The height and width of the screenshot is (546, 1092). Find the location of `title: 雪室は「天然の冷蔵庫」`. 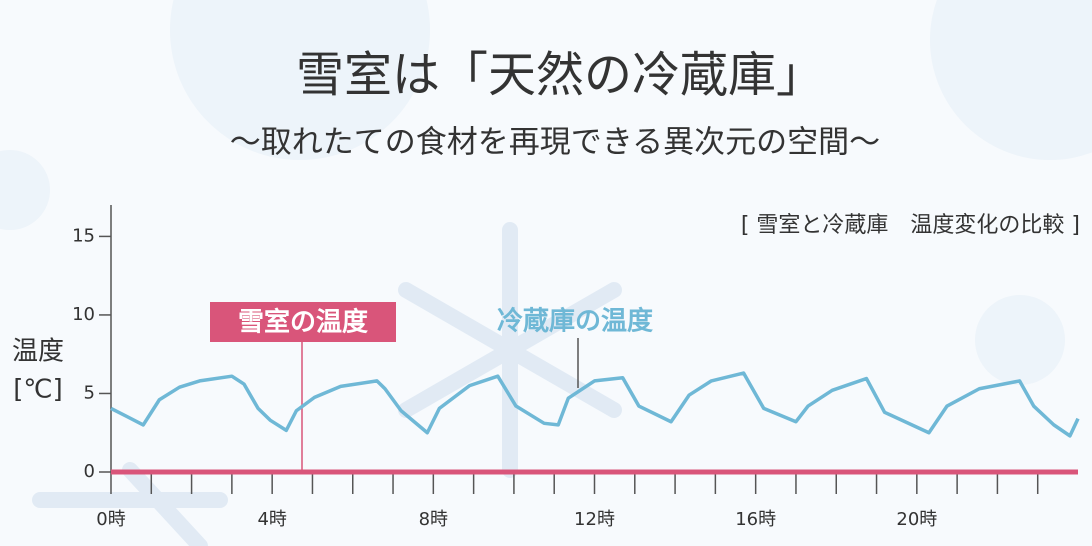

title: 雪室は「天然の冷蔵庫」 is located at coordinates (560, 75).